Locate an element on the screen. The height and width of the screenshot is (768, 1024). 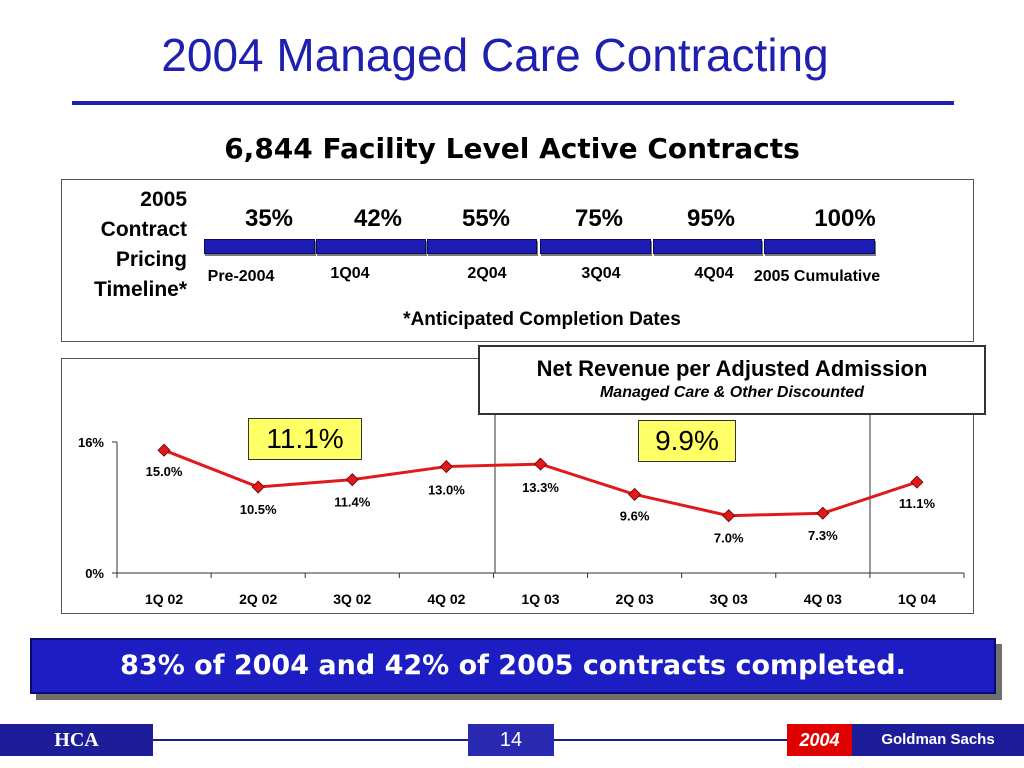
footer-logo-hca: HCA is located at coordinates (76, 740).